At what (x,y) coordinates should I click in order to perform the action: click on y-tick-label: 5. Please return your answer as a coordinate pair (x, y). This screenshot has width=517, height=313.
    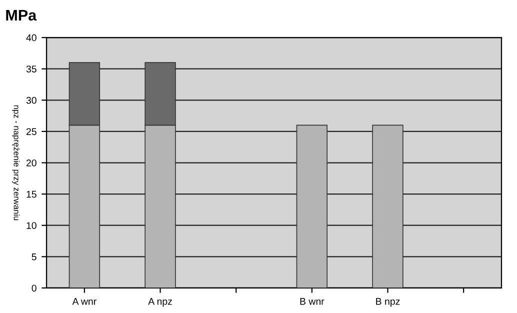
    Looking at the image, I should click on (34, 256).